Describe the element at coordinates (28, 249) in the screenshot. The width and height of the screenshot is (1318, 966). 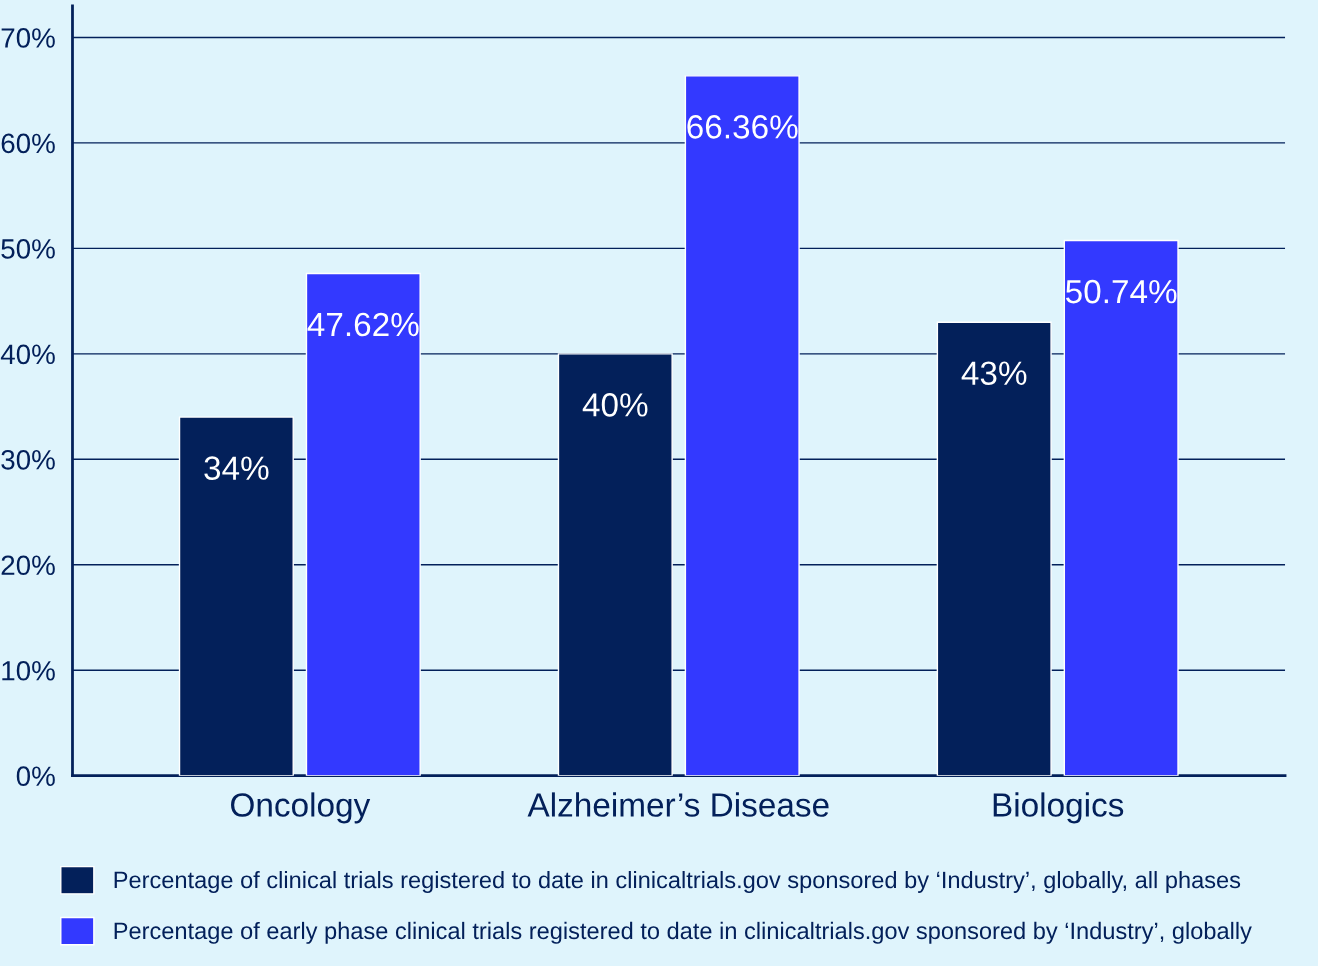
I see `y-tick-label: 50%` at that location.